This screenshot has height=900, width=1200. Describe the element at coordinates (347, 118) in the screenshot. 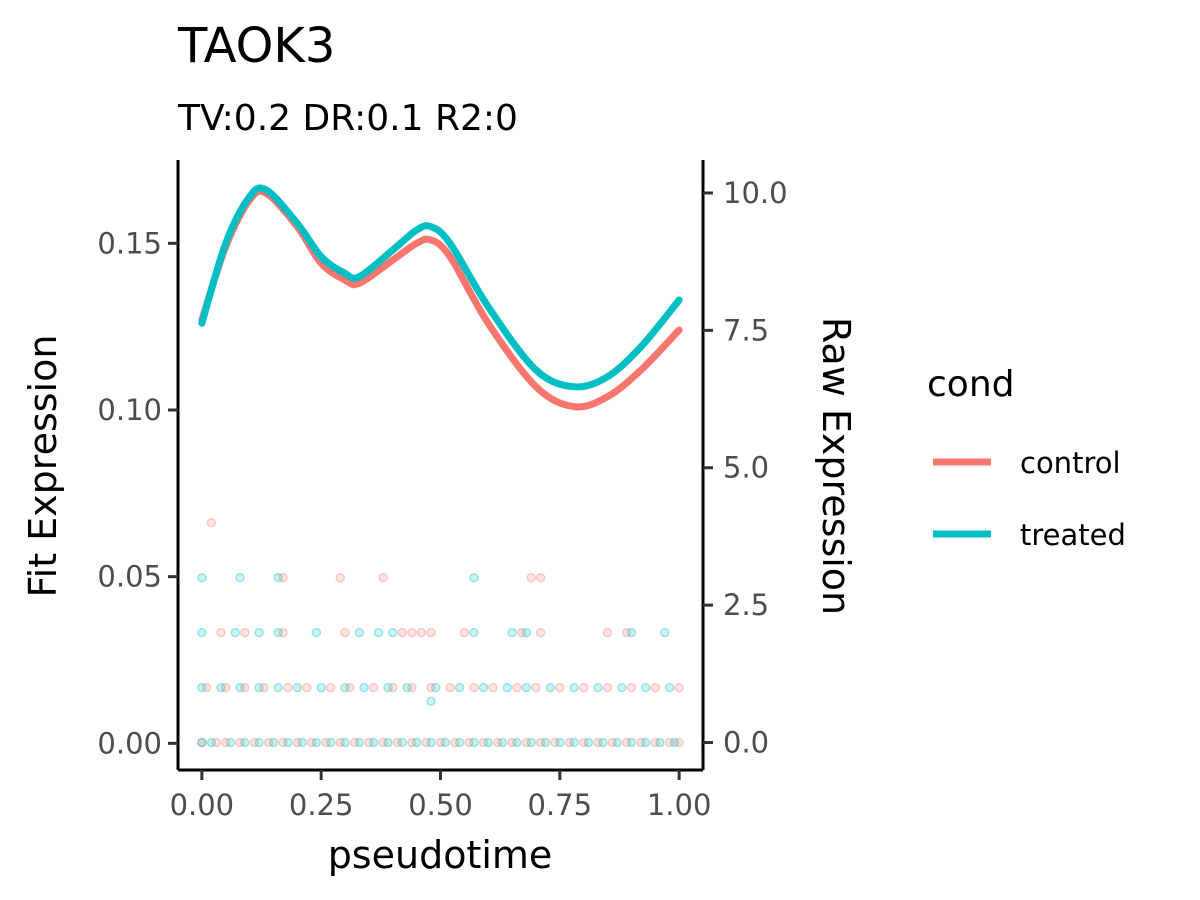

I see `chart-subtitle: TV:0.2 DR:0.1 R2:0` at that location.